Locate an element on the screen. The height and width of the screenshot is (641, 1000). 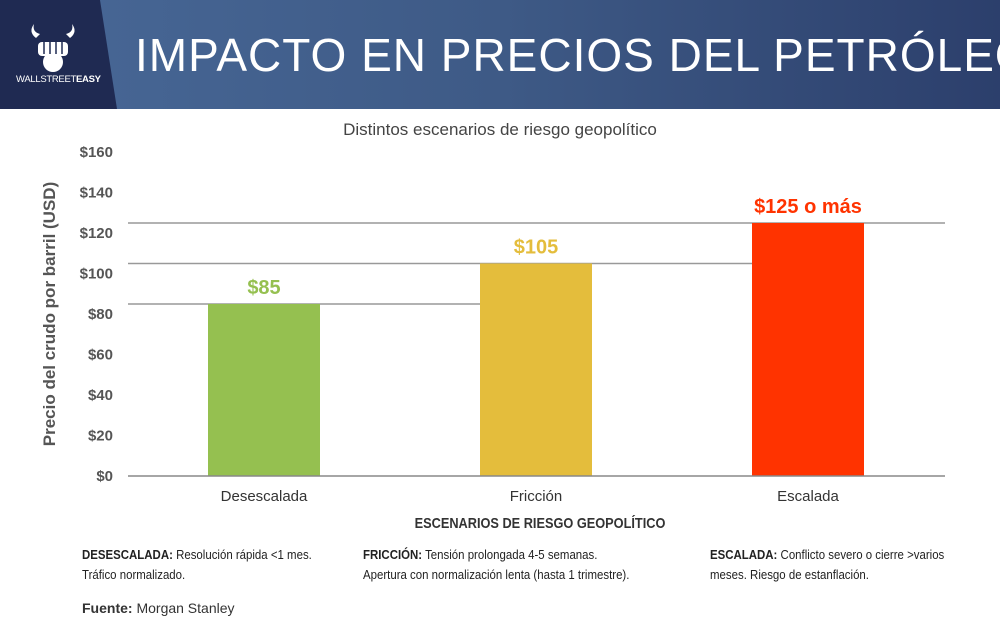
bar-fricción is located at coordinates (536, 369).